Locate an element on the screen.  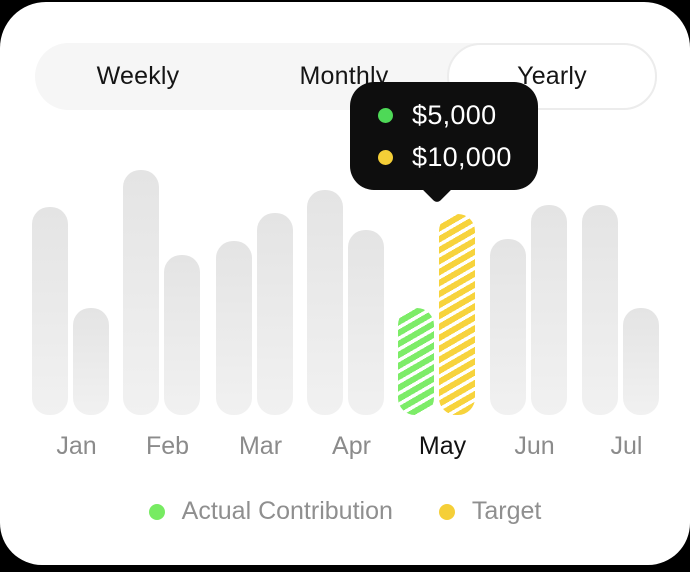
legend-actual-label: Actual Contribution is located at coordinates (287, 511).